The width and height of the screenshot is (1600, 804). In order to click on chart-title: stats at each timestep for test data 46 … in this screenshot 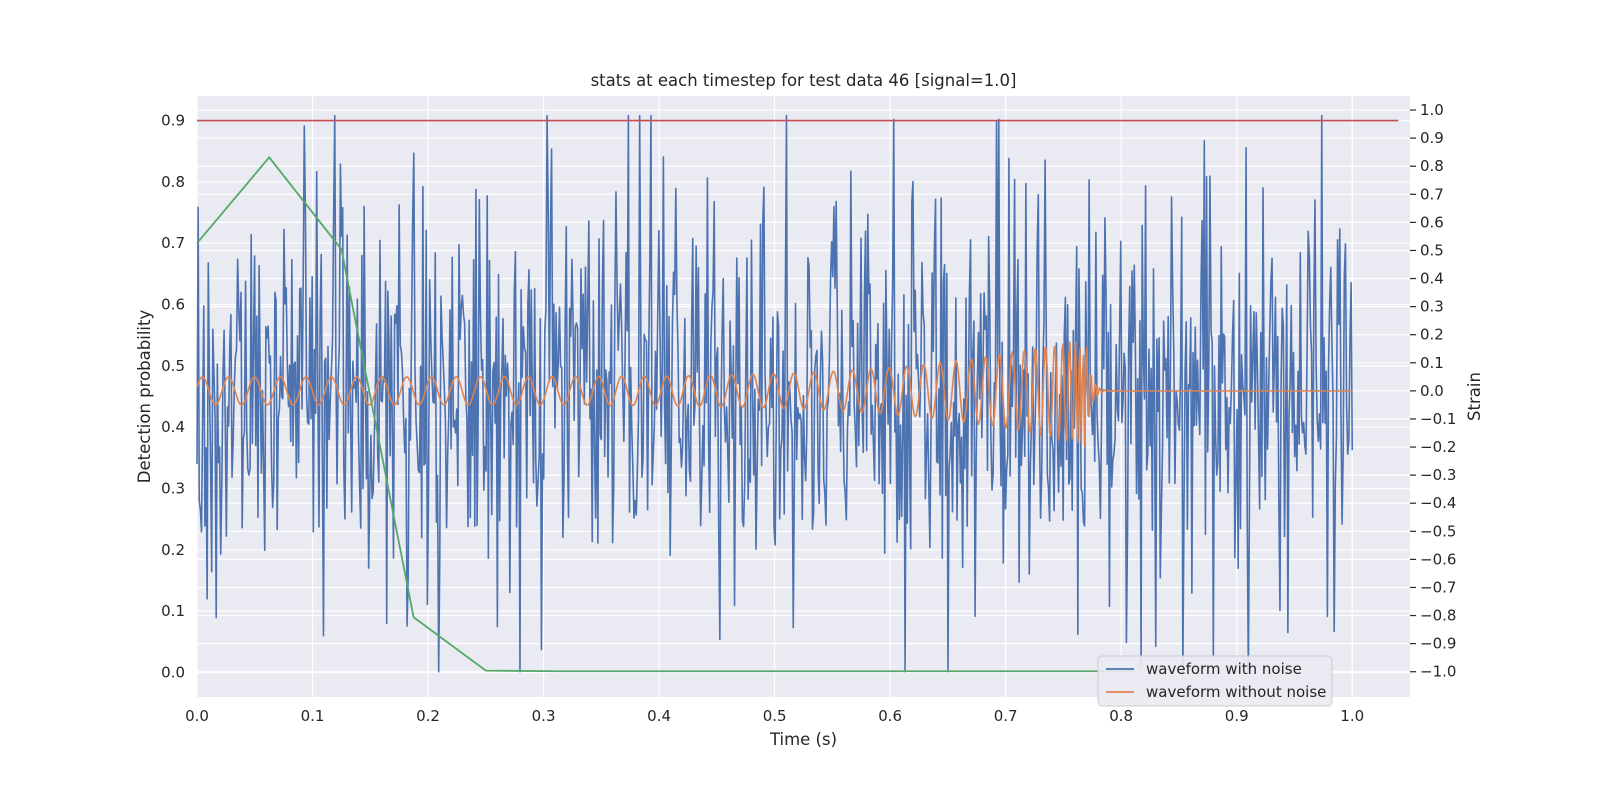, I will do `click(804, 80)`.